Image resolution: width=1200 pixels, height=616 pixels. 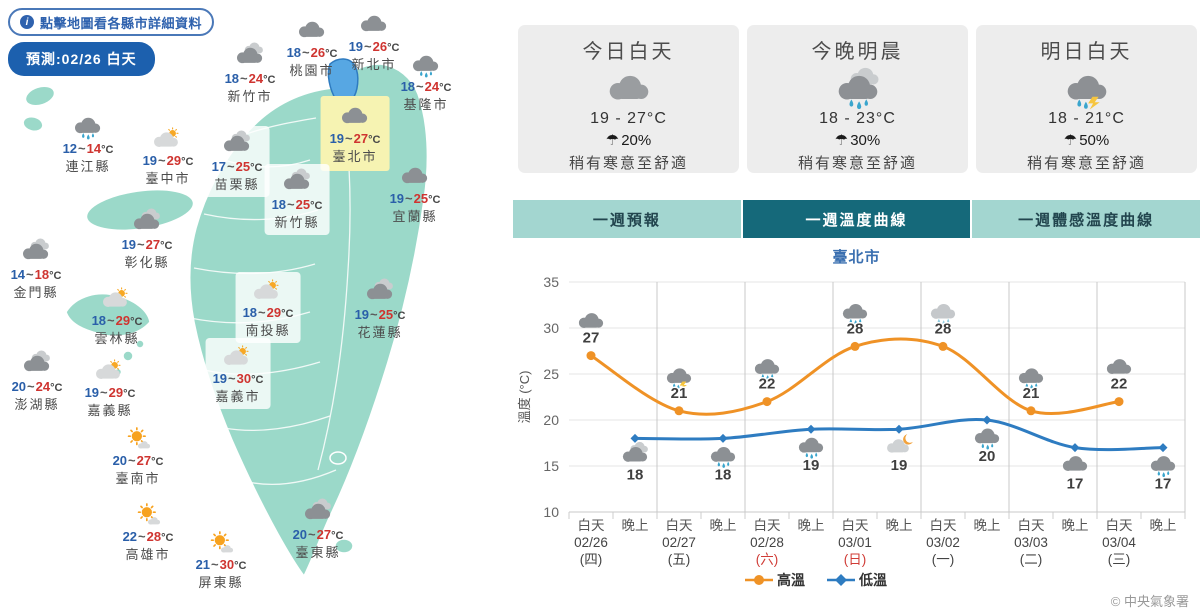 I want to click on map-location-6: 19~26°C 新北市, so click(x=374, y=41).